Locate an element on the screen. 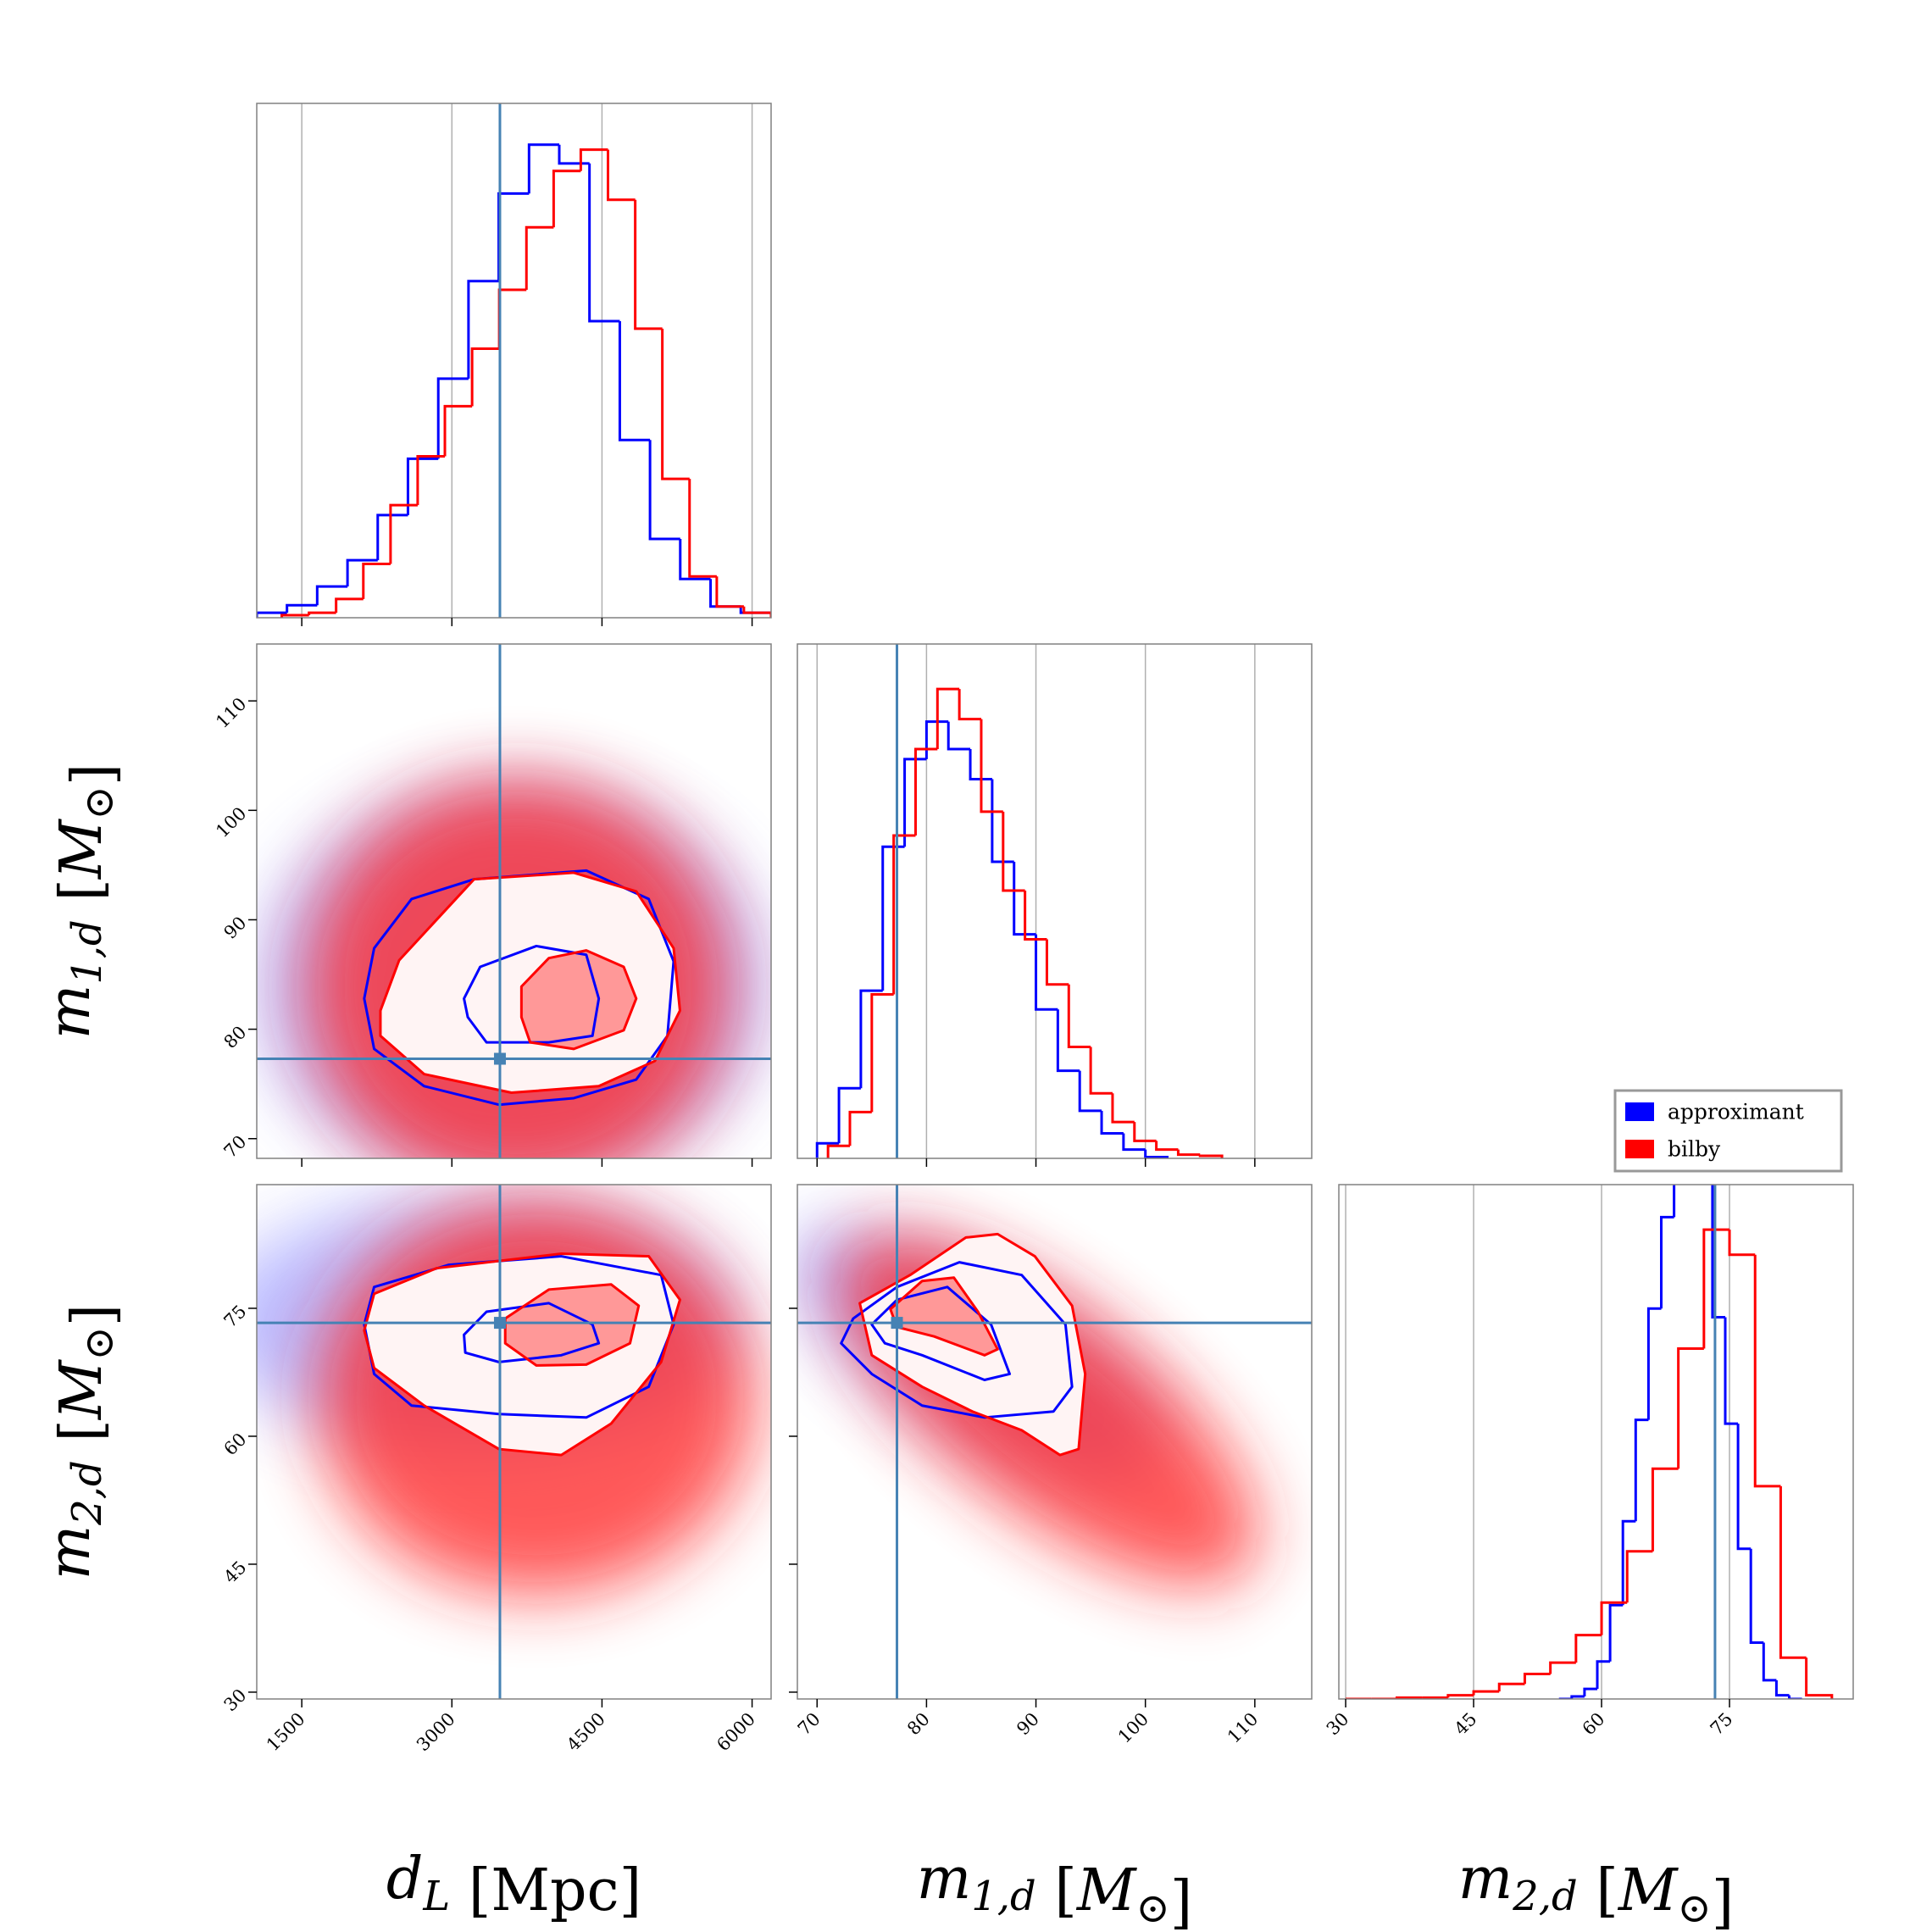 This screenshot has height=1932, width=1932. axis-label: m1,d [M⊙] is located at coordinates (81, 901).